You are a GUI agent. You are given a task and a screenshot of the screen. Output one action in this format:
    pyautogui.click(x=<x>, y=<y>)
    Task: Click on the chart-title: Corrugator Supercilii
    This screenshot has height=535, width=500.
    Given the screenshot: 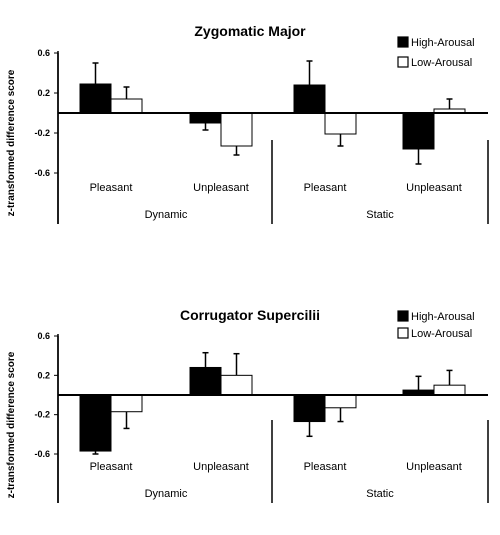 What is the action you would take?
    pyautogui.click(x=250, y=315)
    